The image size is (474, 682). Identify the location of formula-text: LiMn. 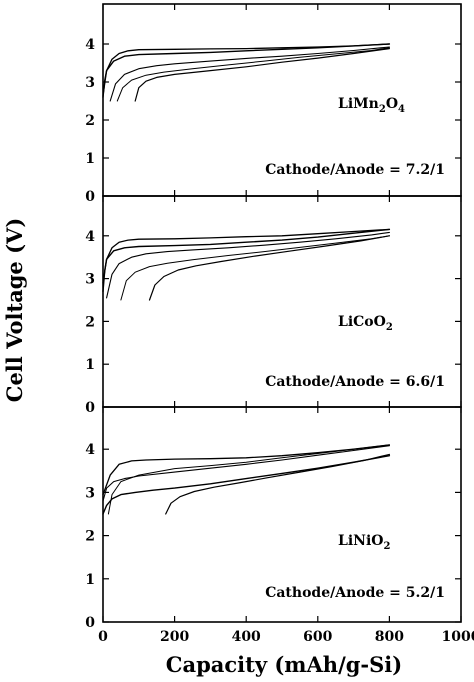
(358, 104).